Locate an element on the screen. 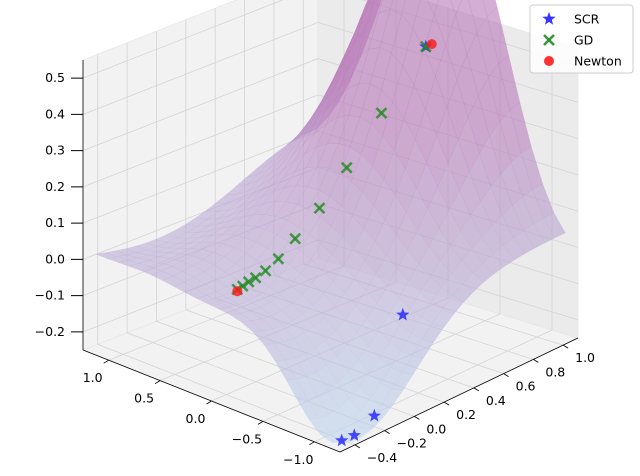  y-tick-label: 0.6 is located at coordinates (526, 386).